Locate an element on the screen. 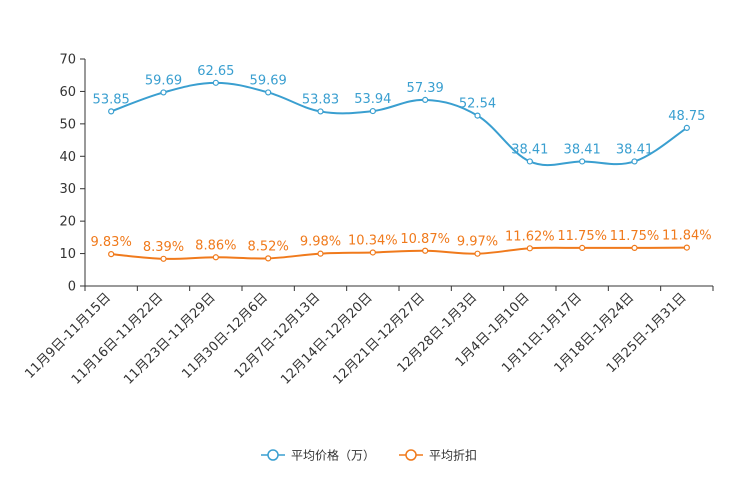  y-tick-label: 20 is located at coordinates (67, 222).